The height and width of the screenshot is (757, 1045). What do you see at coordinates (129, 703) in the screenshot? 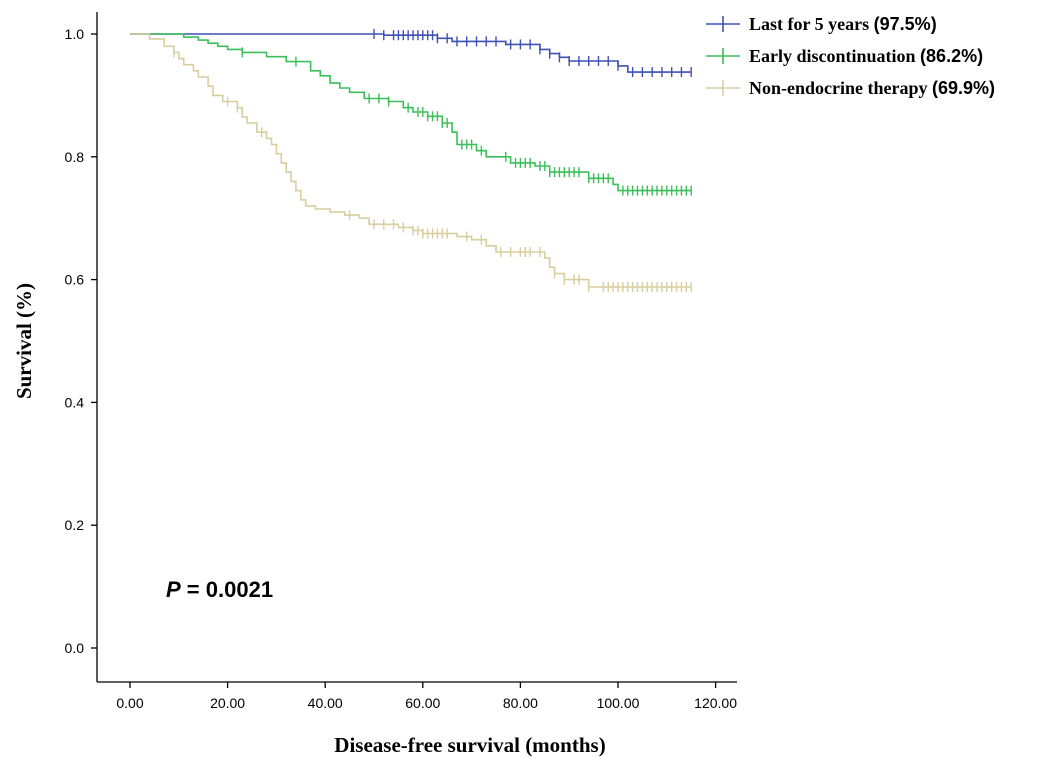
I see `x-tick-label: 0.00` at bounding box center [129, 703].